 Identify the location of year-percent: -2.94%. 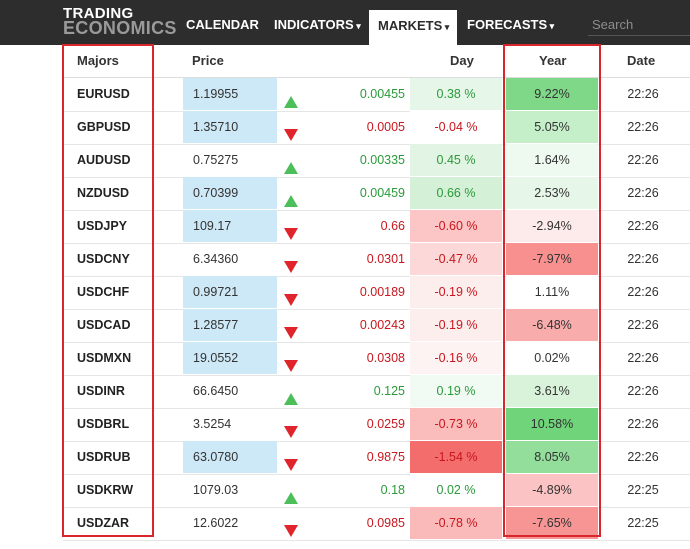
(552, 226).